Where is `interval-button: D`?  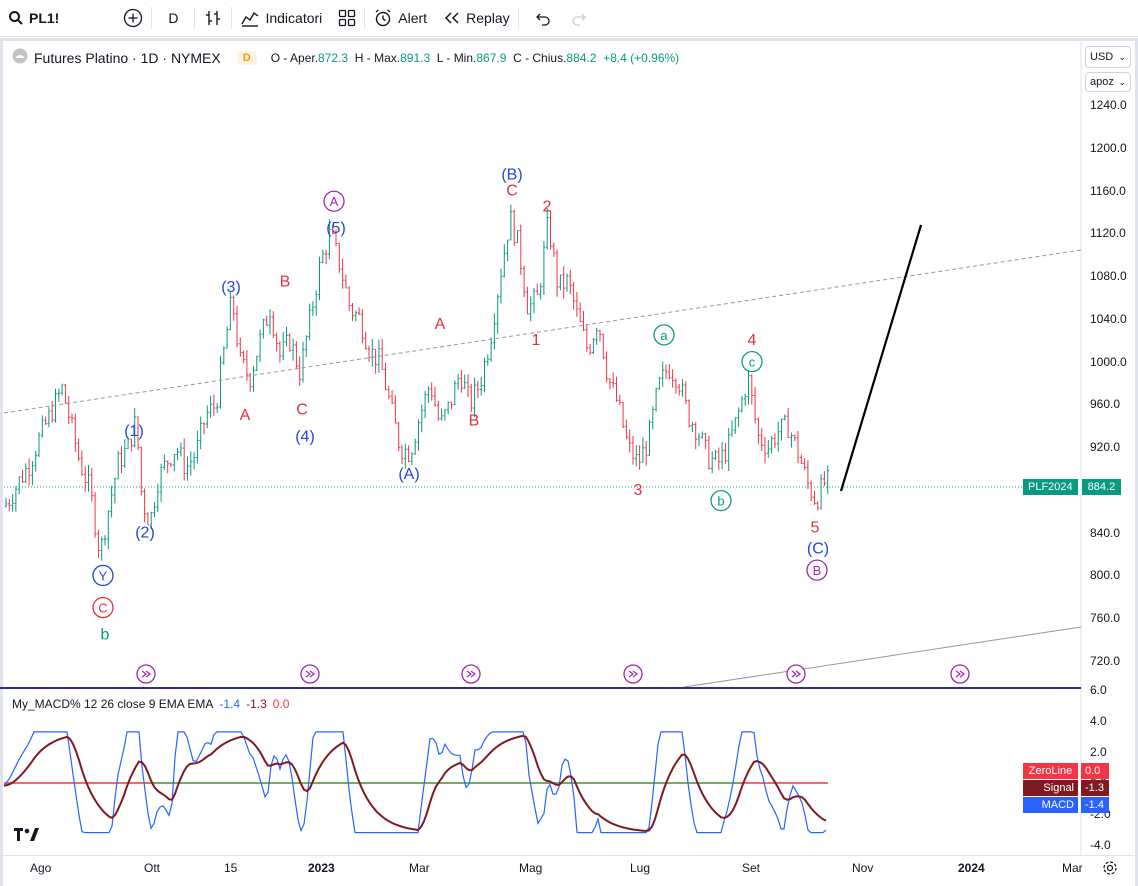
interval-button: D is located at coordinates (173, 18).